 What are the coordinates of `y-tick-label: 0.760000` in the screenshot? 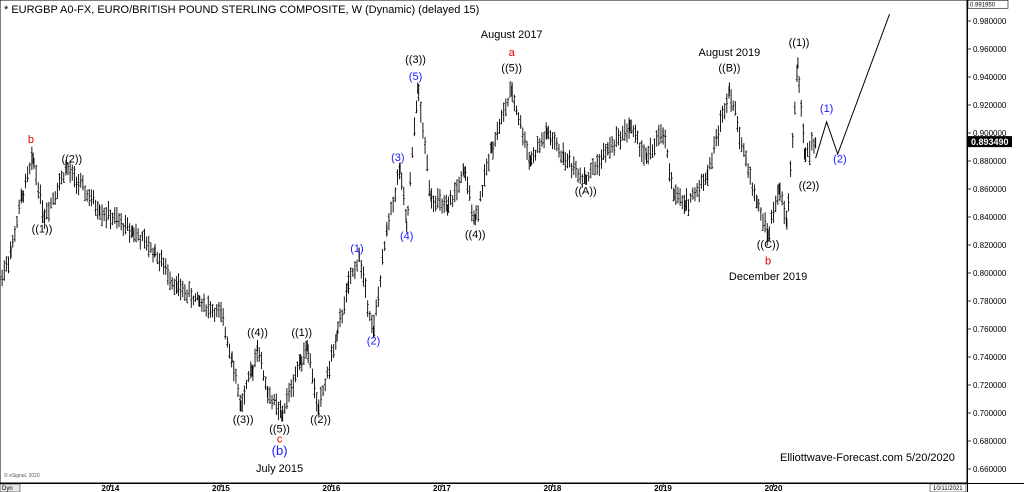 It's located at (990, 329).